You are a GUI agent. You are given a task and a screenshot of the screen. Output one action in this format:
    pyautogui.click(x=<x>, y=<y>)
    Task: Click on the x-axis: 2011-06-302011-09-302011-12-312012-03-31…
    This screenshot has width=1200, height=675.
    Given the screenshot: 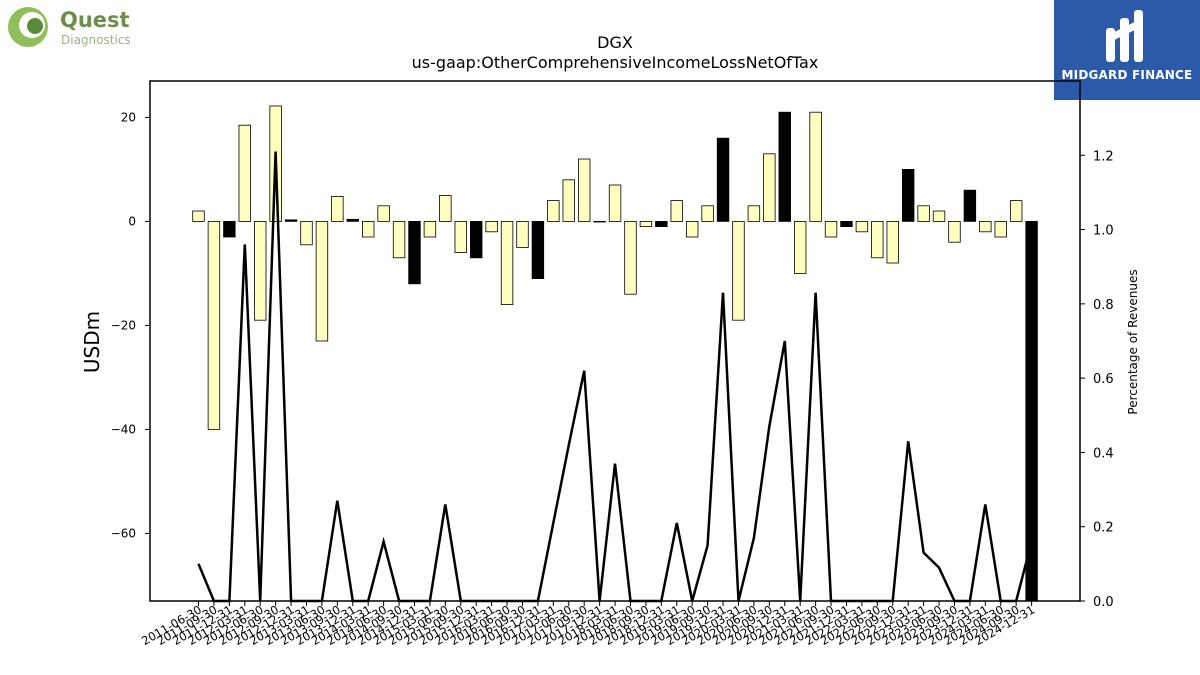 What is the action you would take?
    pyautogui.click(x=588, y=624)
    